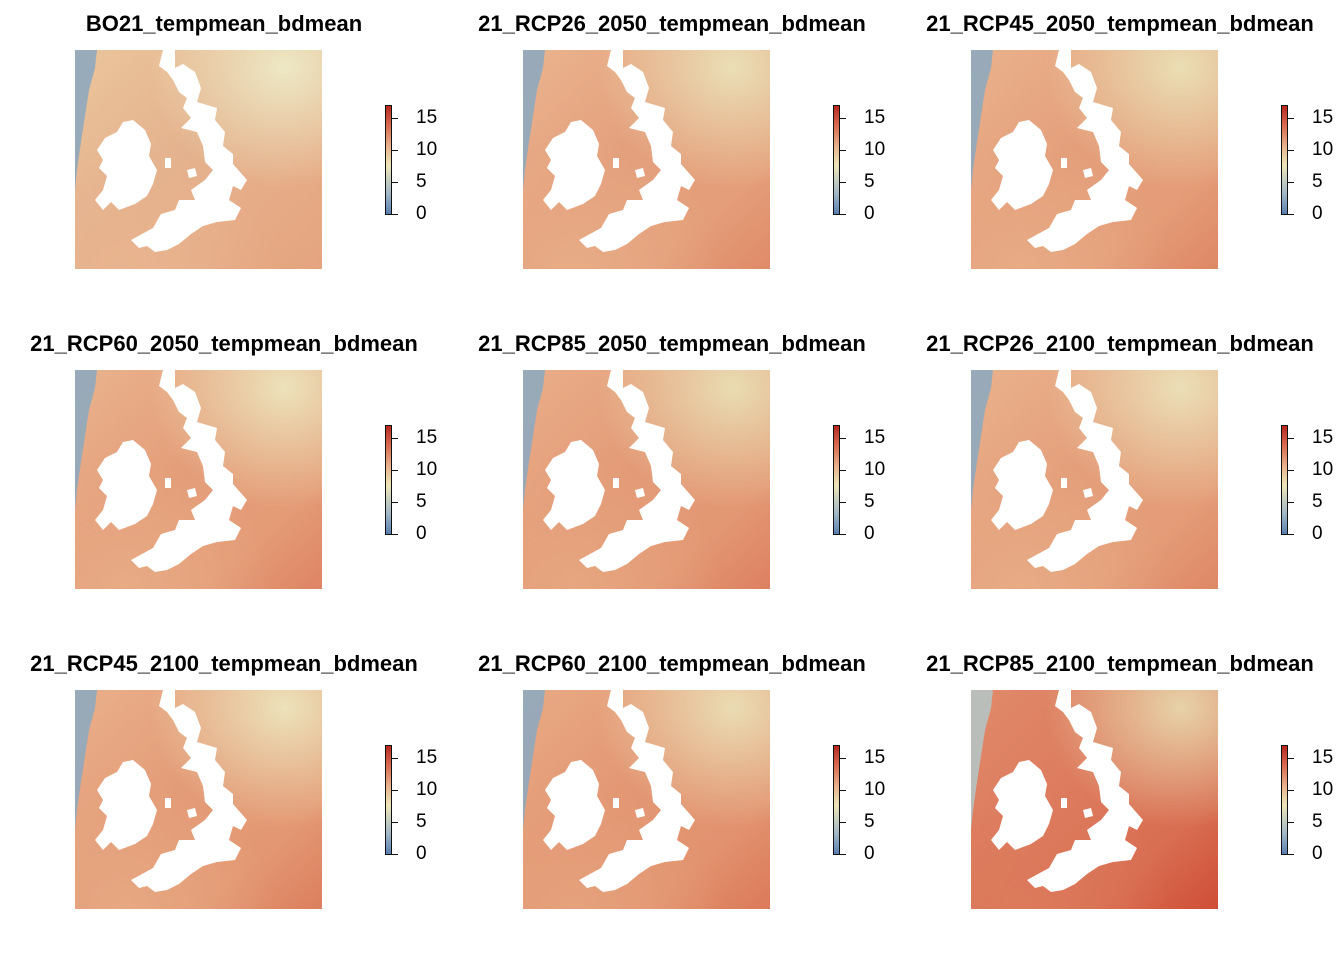 The height and width of the screenshot is (960, 1344). What do you see at coordinates (1120, 343) in the screenshot?
I see `panel-title: 21_RCP26_2100_tempmean_bdmean` at bounding box center [1120, 343].